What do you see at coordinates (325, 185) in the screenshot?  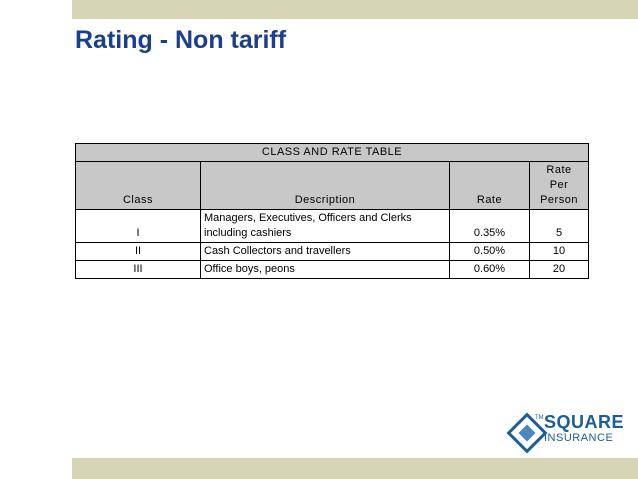 I see `header-description: Description` at bounding box center [325, 185].